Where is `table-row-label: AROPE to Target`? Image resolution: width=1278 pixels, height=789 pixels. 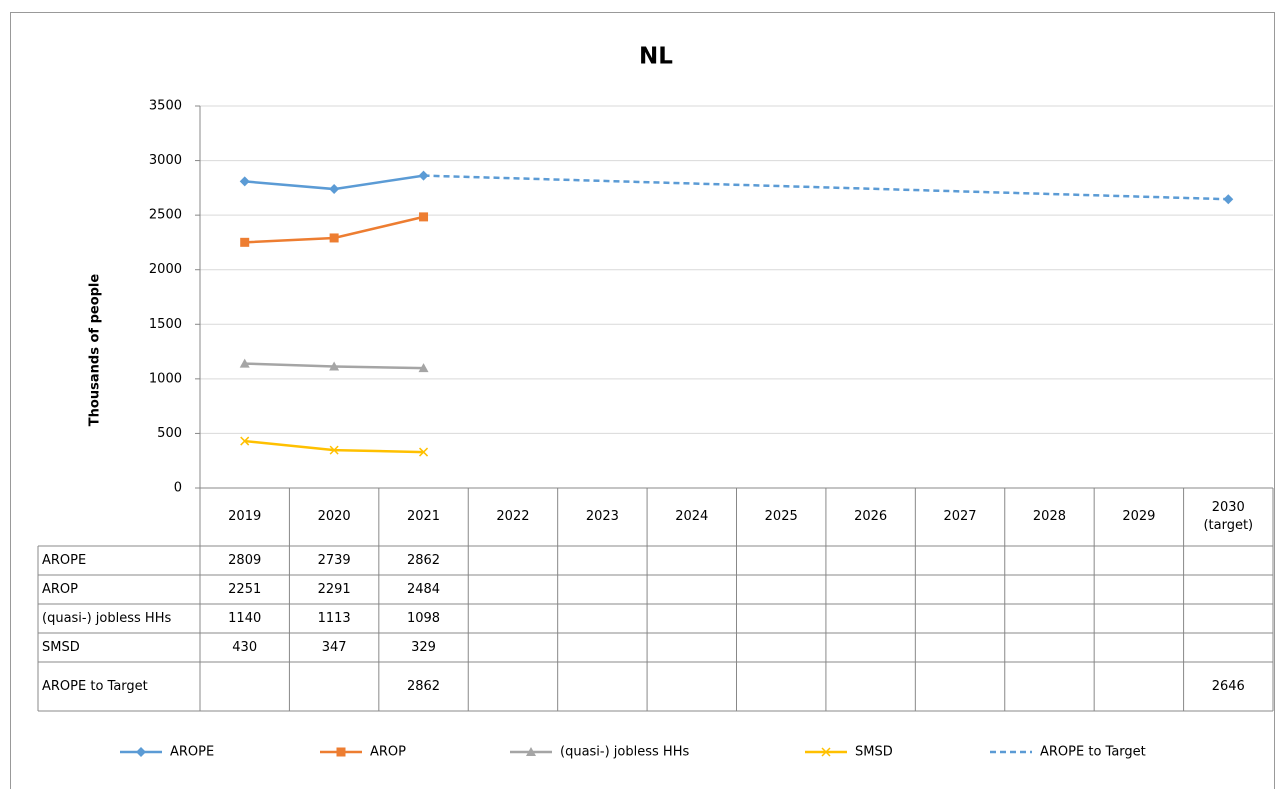
table-row-label: AROPE to Target is located at coordinates (95, 686).